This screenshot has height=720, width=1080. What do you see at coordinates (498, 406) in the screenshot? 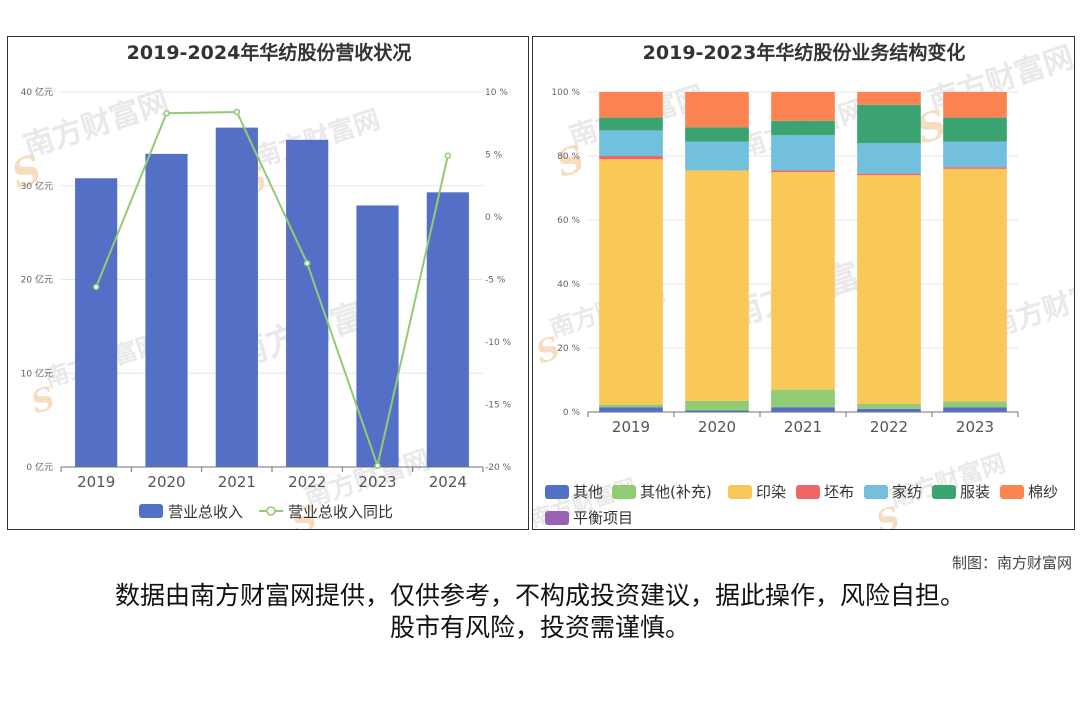
I see `y-right-tick-label: -15 %` at bounding box center [498, 406].